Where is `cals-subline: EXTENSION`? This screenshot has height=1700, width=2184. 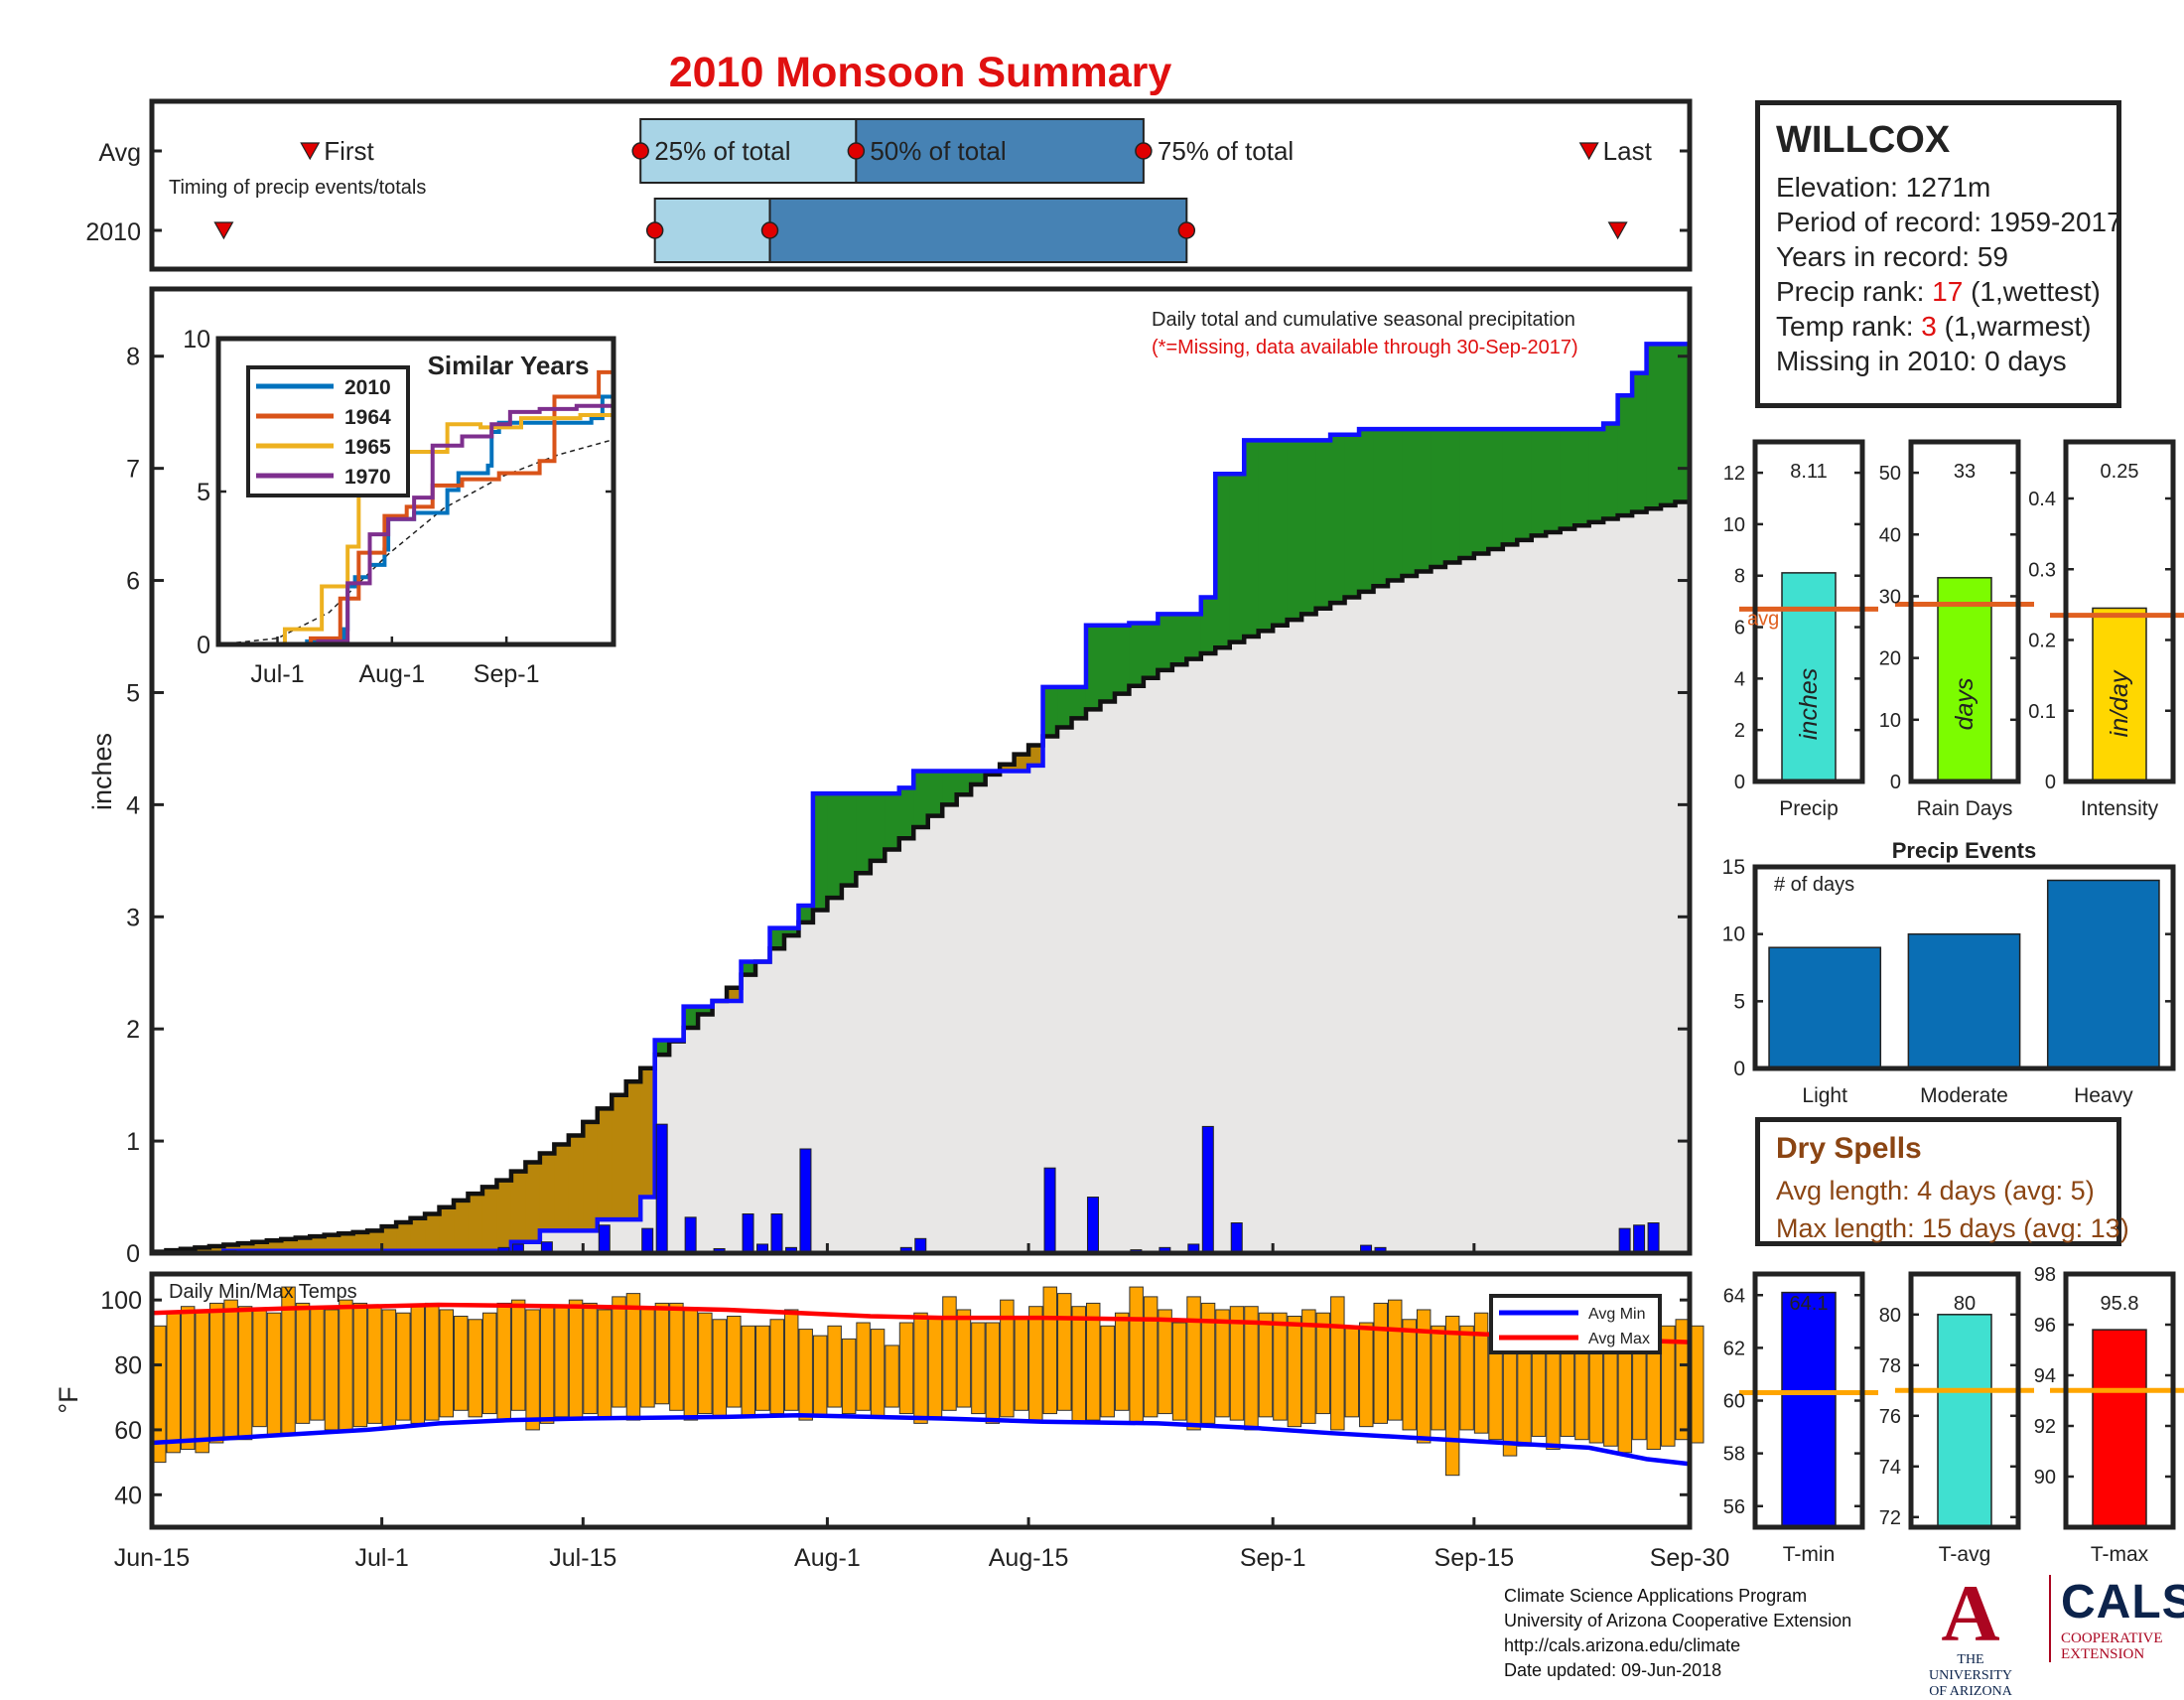 cals-subline: EXTENSION is located at coordinates (2103, 1654).